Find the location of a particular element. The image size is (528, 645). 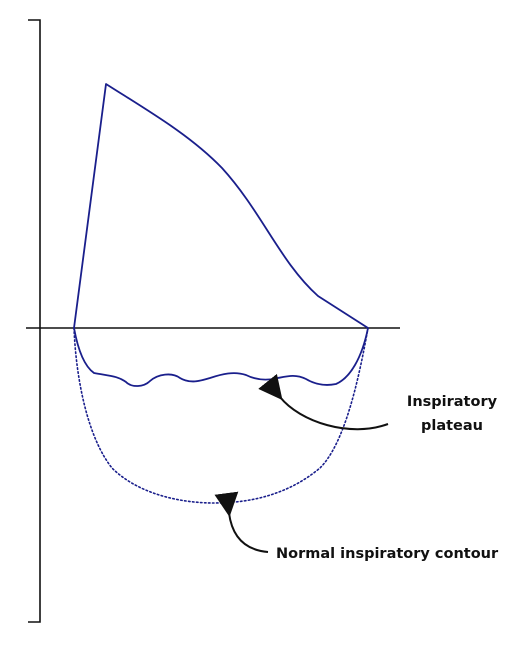

plateau-label-line2: plateau is located at coordinates (452, 426).